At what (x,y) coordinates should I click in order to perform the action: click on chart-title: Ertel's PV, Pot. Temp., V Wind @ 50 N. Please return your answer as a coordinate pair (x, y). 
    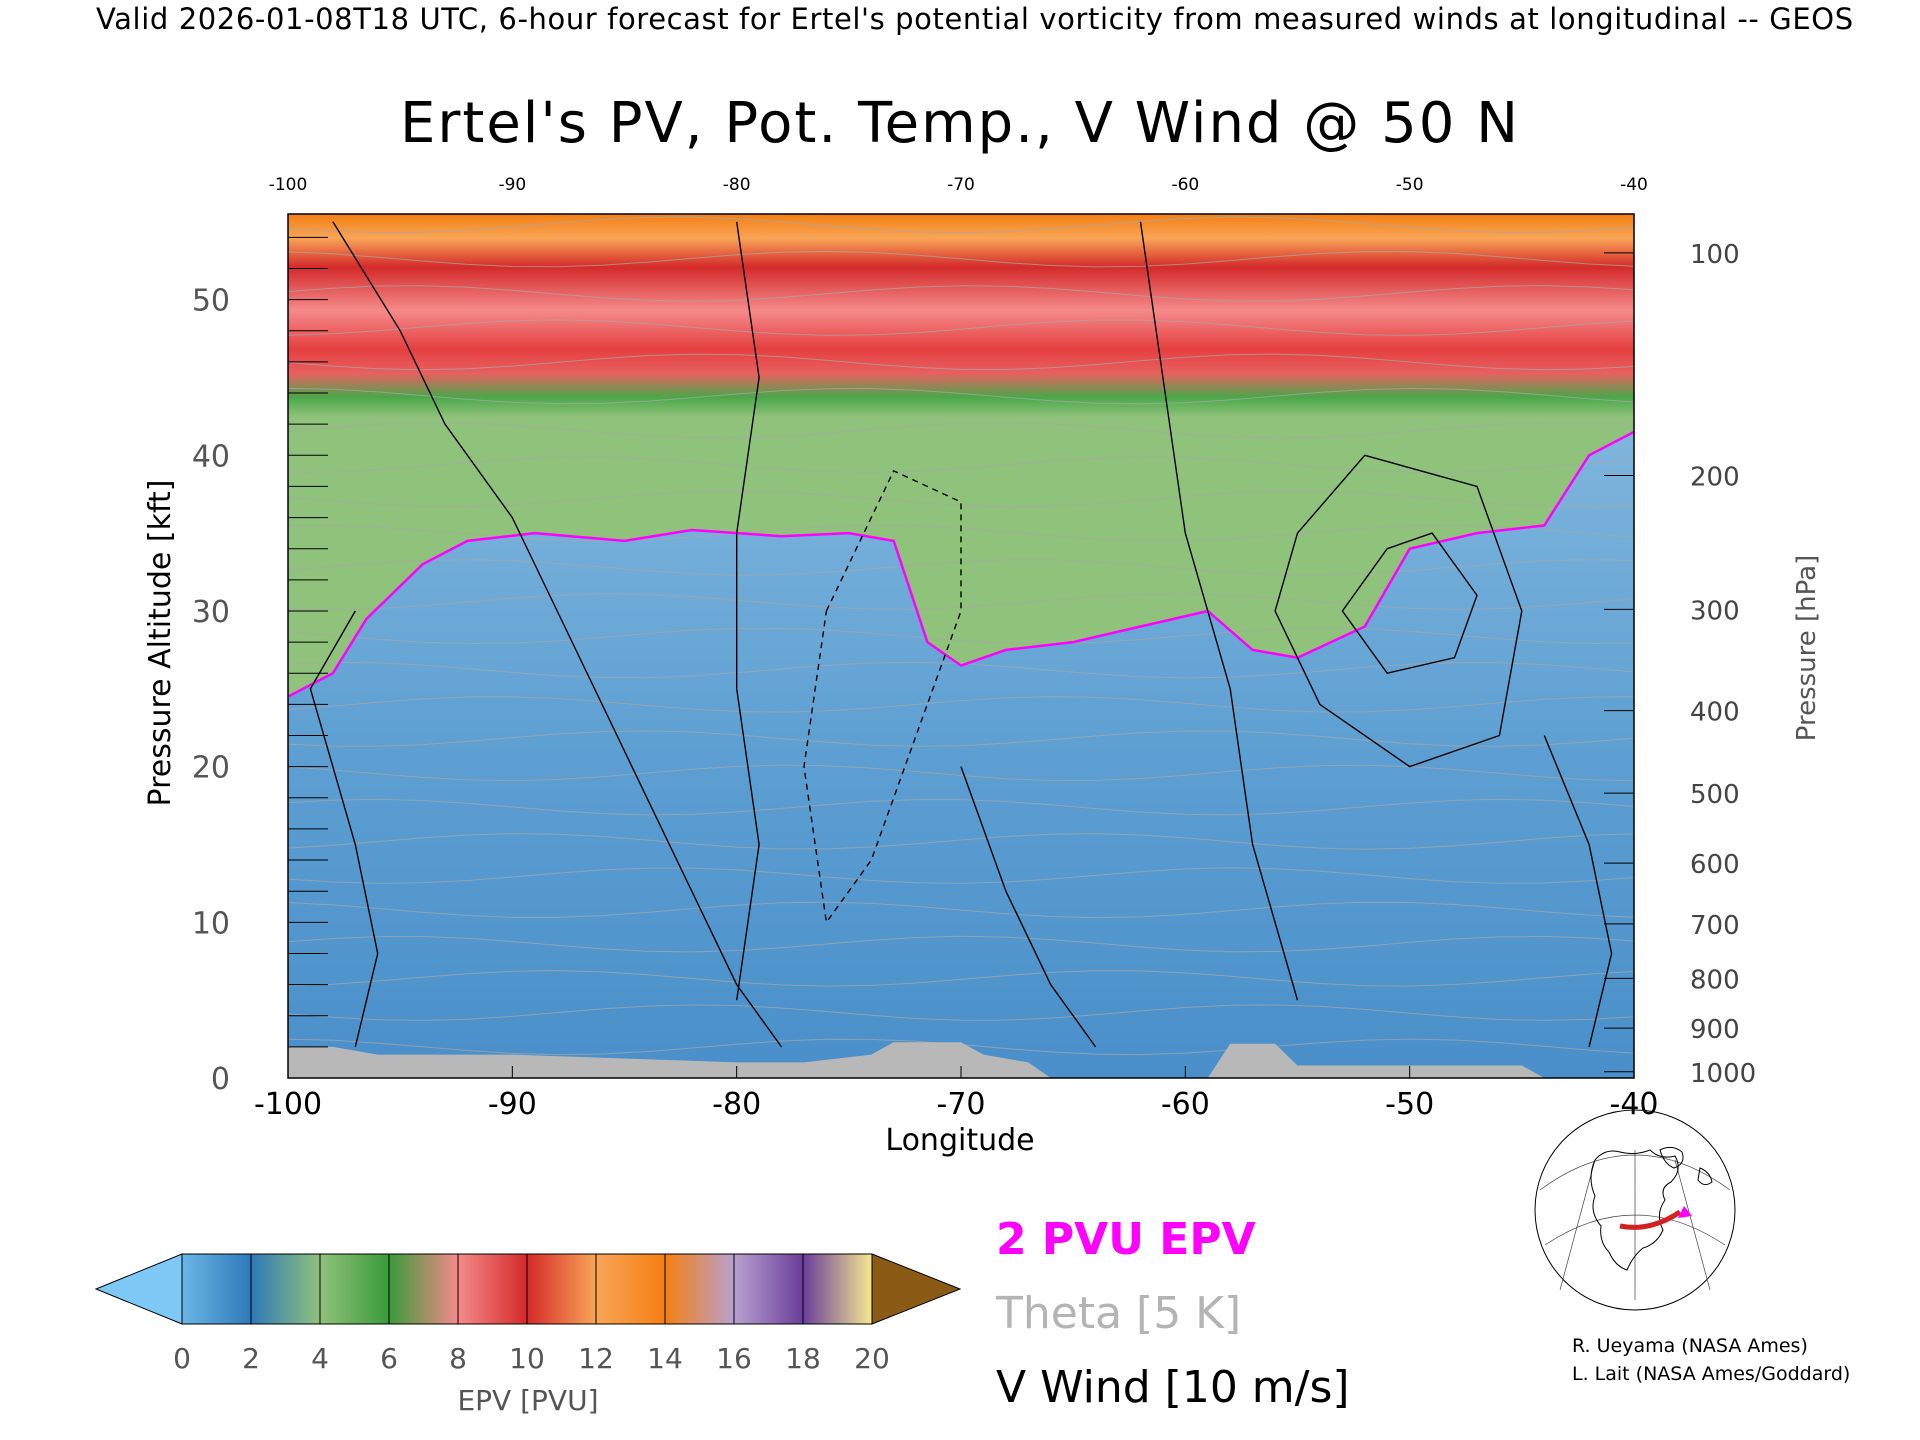
    Looking at the image, I should click on (960, 123).